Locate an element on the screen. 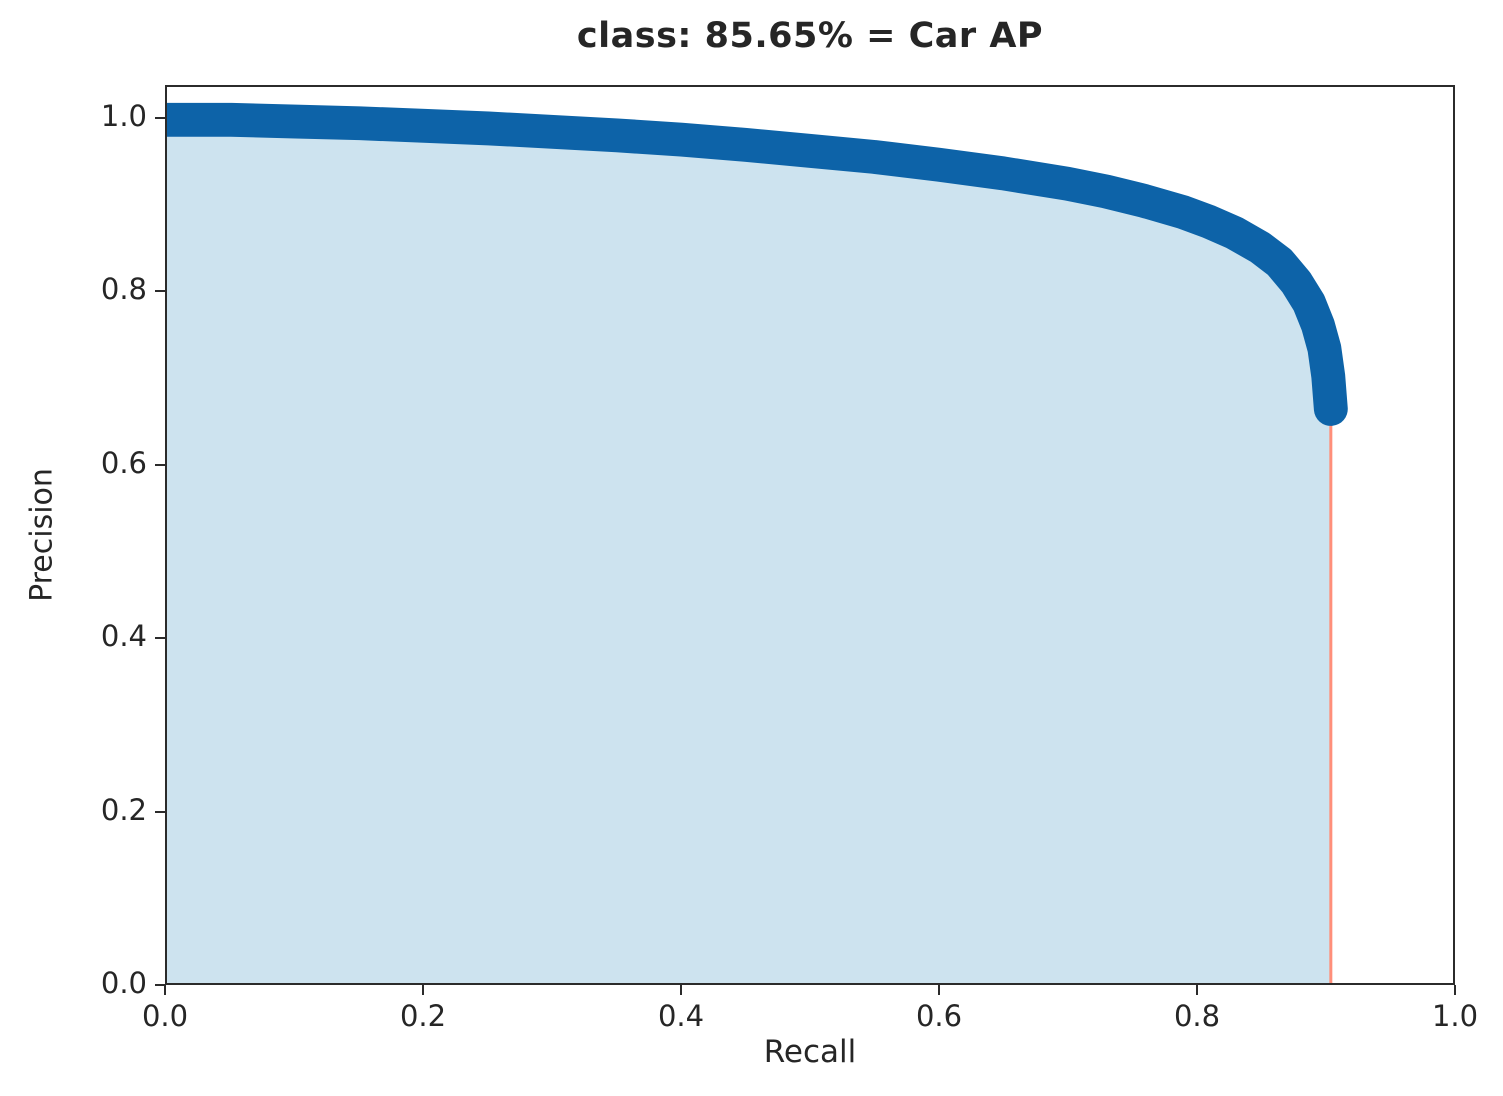 The image size is (1503, 1096). y-tick-label: 0.6 is located at coordinates (123, 462).